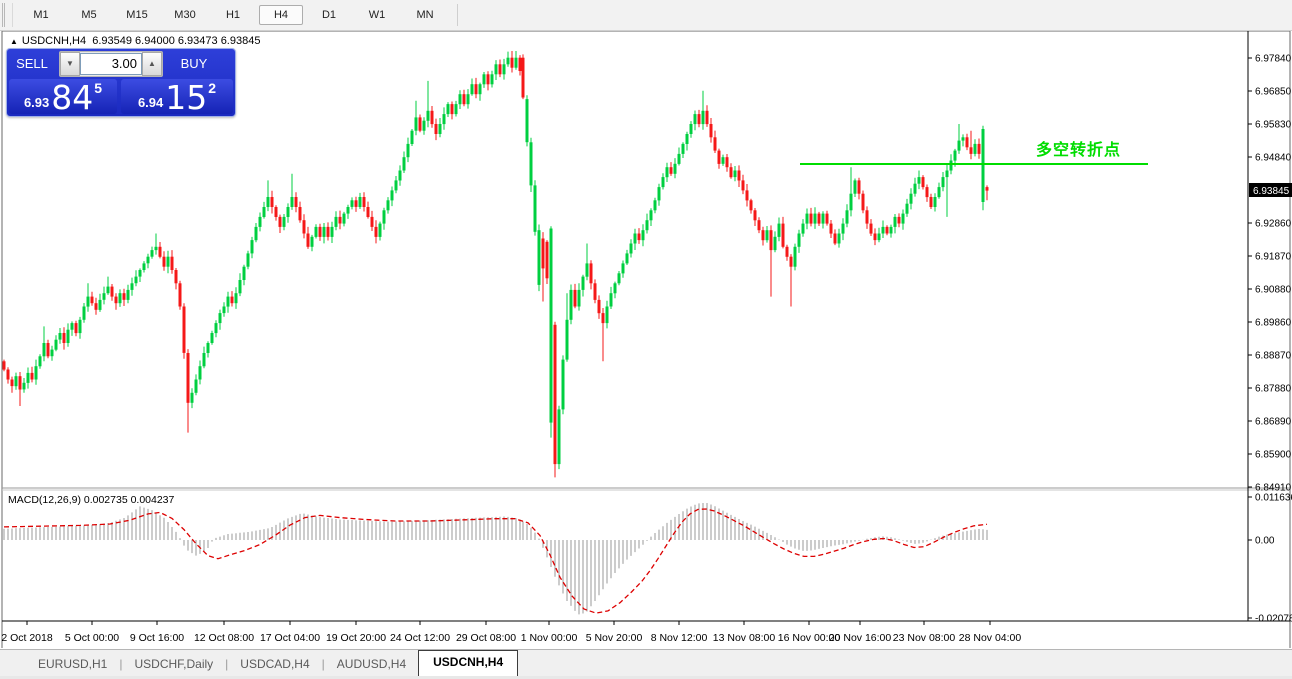  I want to click on buy-price-pip: 2, so click(212, 88).